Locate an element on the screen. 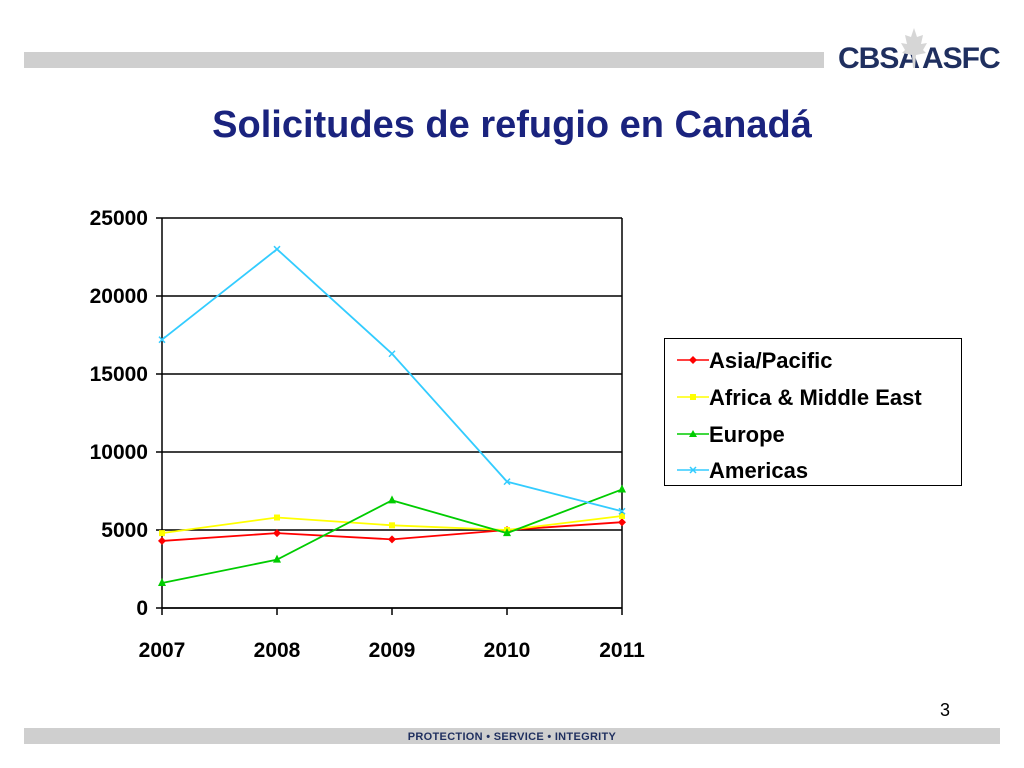  legend-swatch-americas is located at coordinates (693, 470).